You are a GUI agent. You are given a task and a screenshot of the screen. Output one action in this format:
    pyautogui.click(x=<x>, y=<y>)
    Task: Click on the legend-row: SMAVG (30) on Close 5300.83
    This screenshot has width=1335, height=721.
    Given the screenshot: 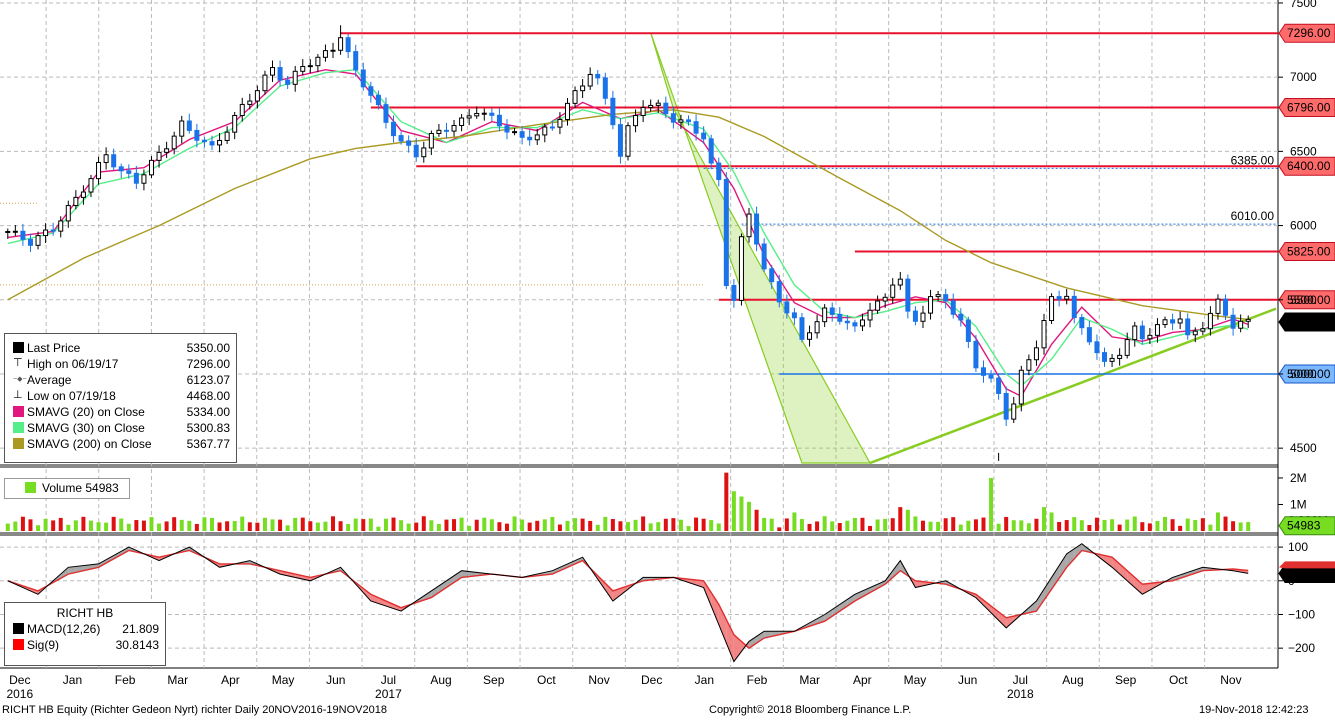 What is the action you would take?
    pyautogui.click(x=120, y=428)
    